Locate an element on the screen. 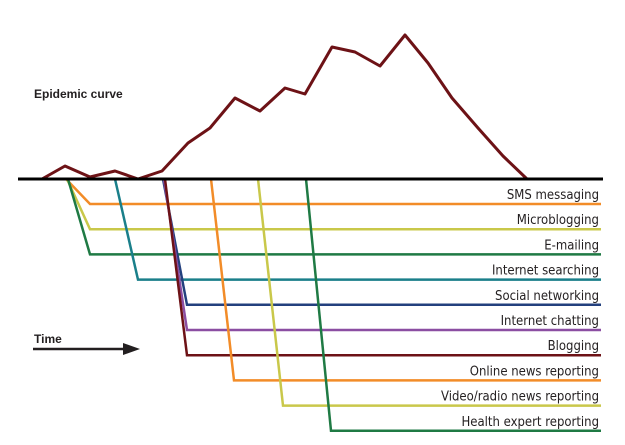 Image resolution: width=625 pixels, height=445 pixels. channel-label-blogging: Blogging is located at coordinates (573, 346).